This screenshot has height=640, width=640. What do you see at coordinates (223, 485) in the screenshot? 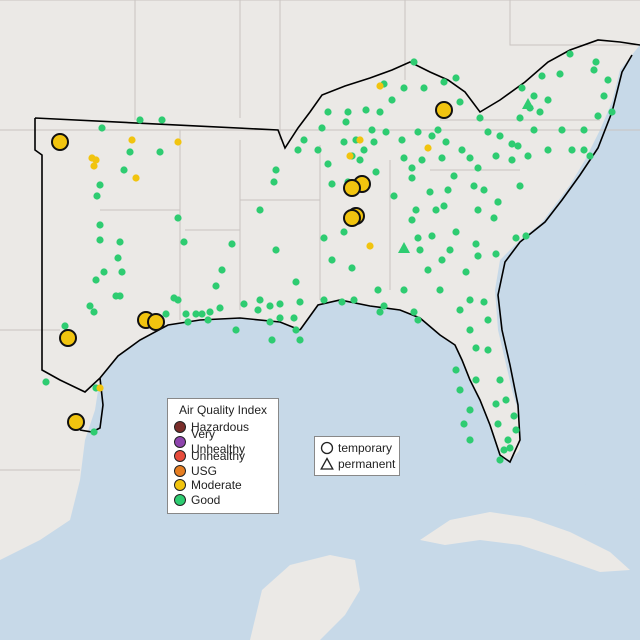
I see `legend-item-moderate: Moderate` at bounding box center [223, 485].